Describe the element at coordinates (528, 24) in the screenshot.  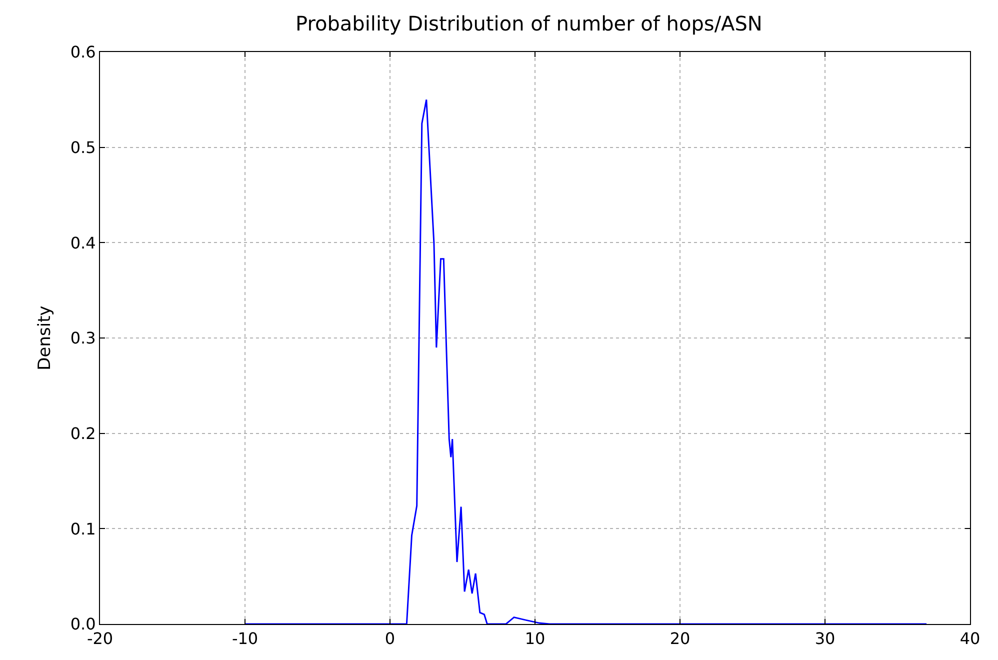
I see `chart-title: Probability Distribution of number of hops/ASN` at that location.